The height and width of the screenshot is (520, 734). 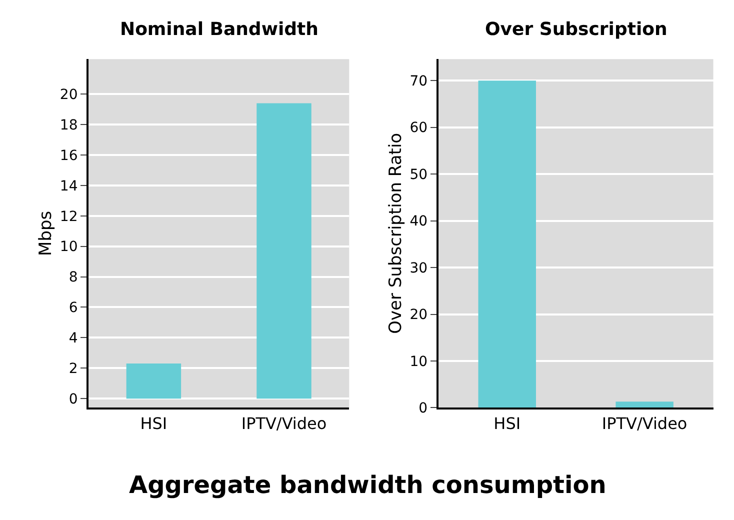 I want to click on y-tick-label: 8, so click(x=73, y=278).